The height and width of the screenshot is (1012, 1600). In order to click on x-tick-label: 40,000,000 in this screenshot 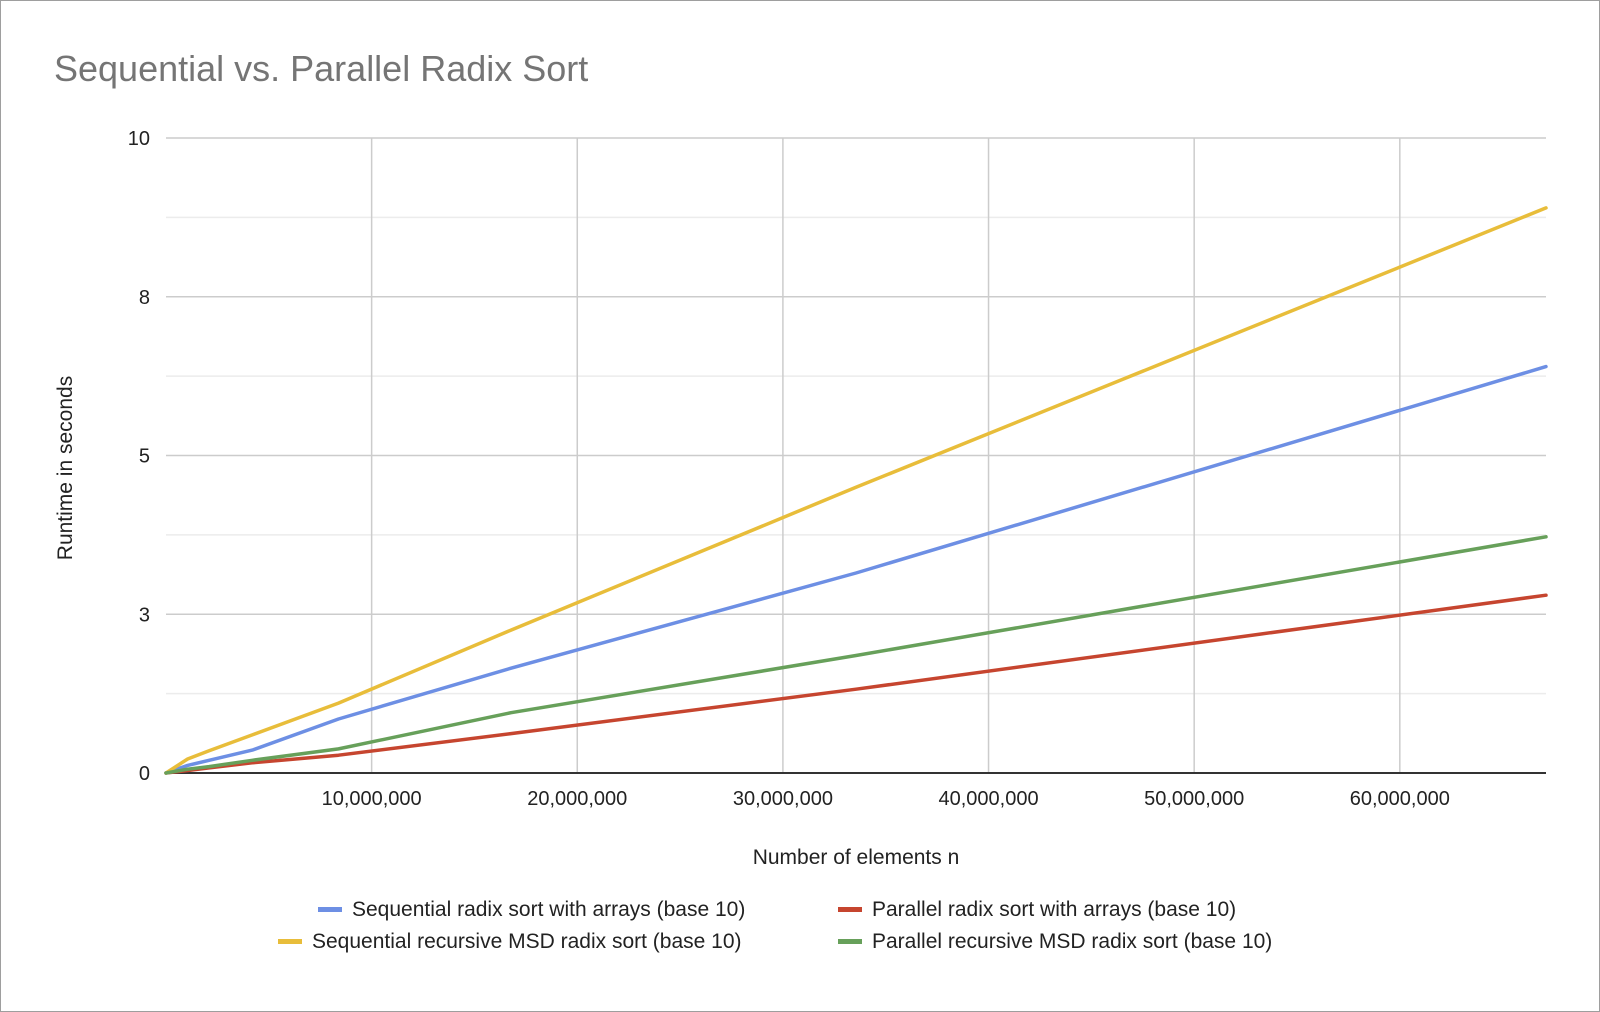, I will do `click(988, 799)`.